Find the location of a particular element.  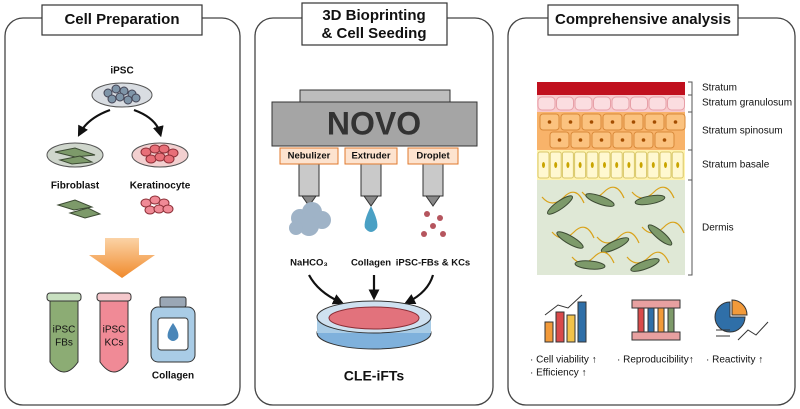

outcome-label: · Cell viability ↑ is located at coordinates (563, 360).